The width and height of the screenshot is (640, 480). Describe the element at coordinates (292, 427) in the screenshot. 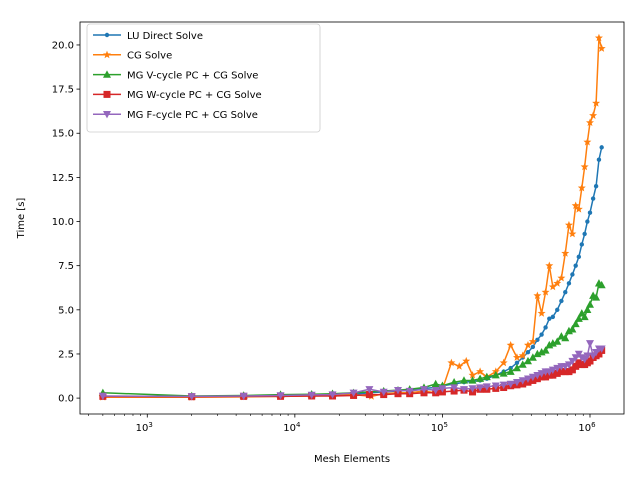

I see `x-tick-label: 10⁴` at that location.